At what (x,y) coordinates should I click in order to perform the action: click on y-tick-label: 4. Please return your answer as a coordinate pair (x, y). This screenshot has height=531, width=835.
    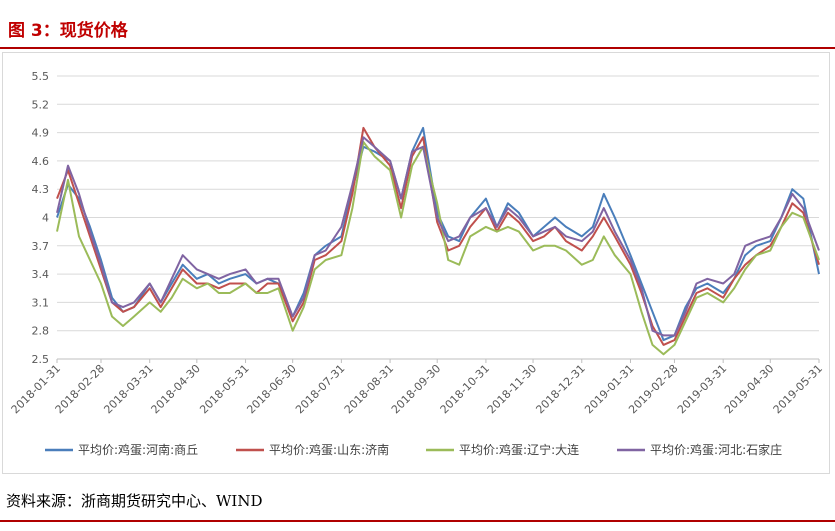
    Looking at the image, I should click on (45, 218).